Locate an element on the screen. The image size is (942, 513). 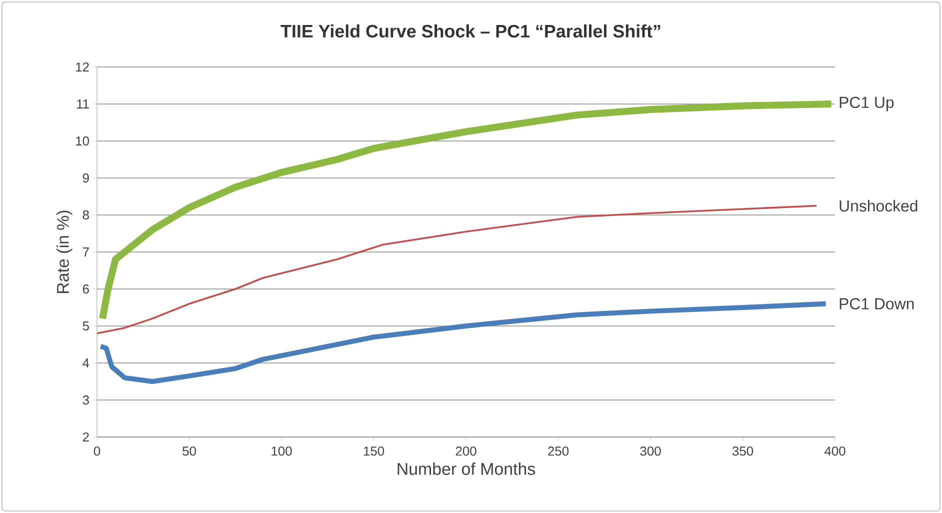
x-tick-label: 250 is located at coordinates (558, 451).